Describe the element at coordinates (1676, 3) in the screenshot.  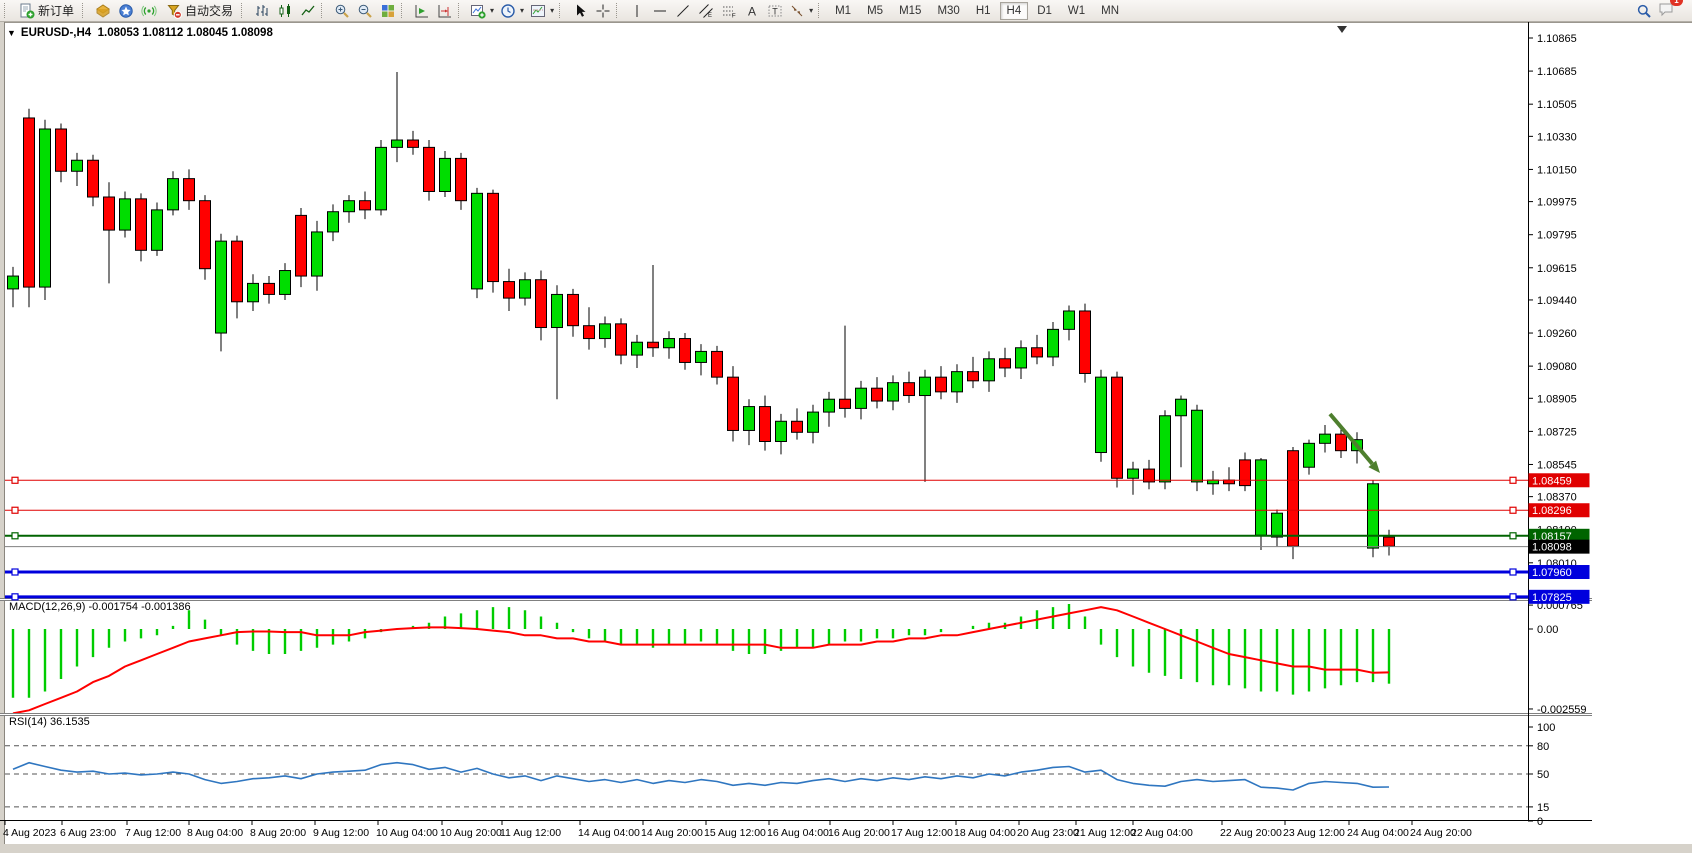
I see `notification-badge: 1` at that location.